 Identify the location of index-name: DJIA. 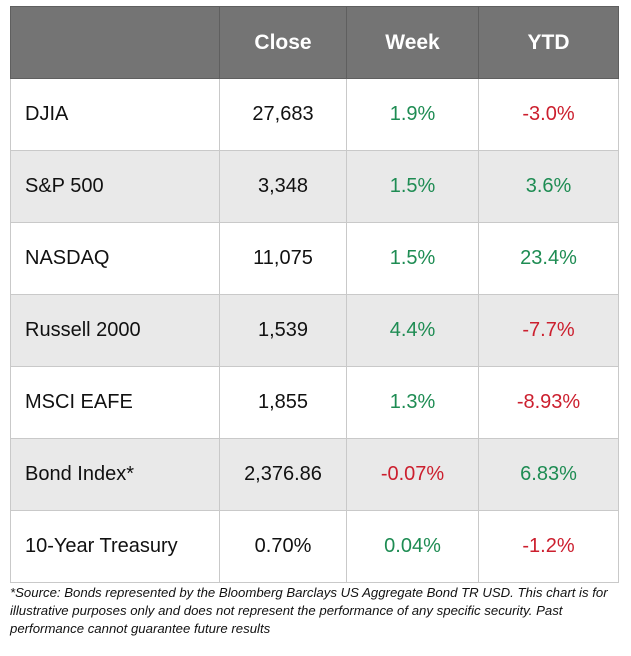
(115, 114).